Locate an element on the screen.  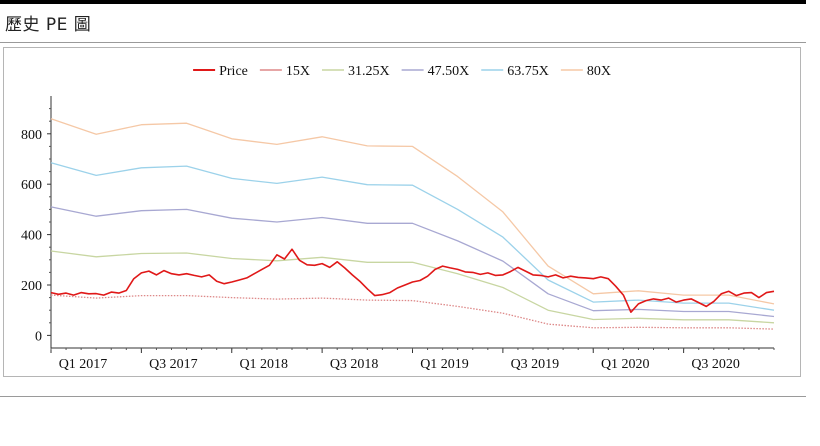
x-tick-label: Q3 2019 is located at coordinates (535, 364).